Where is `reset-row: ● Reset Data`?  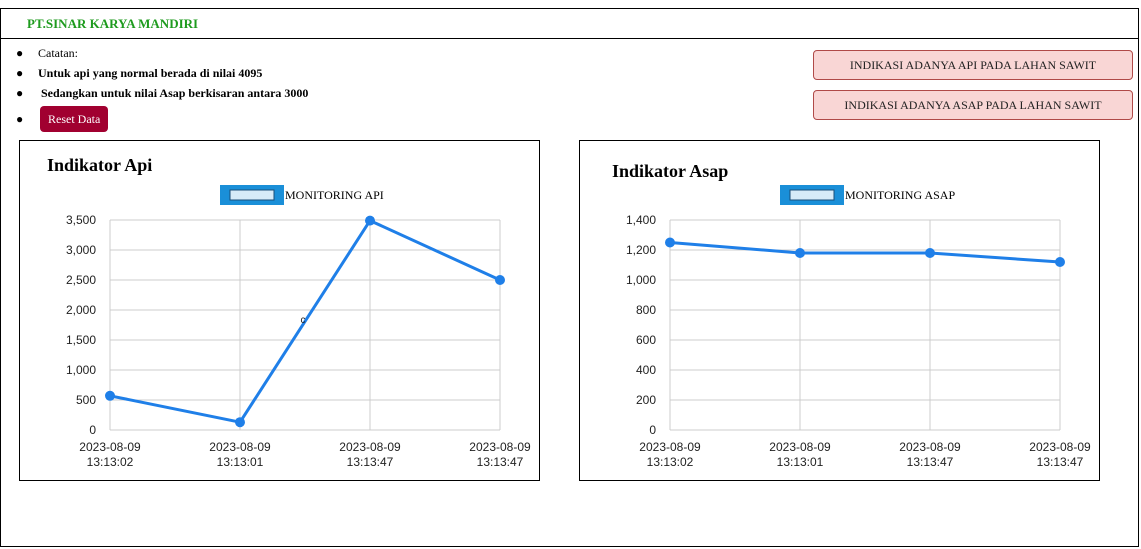 reset-row: ● Reset Data is located at coordinates (162, 119).